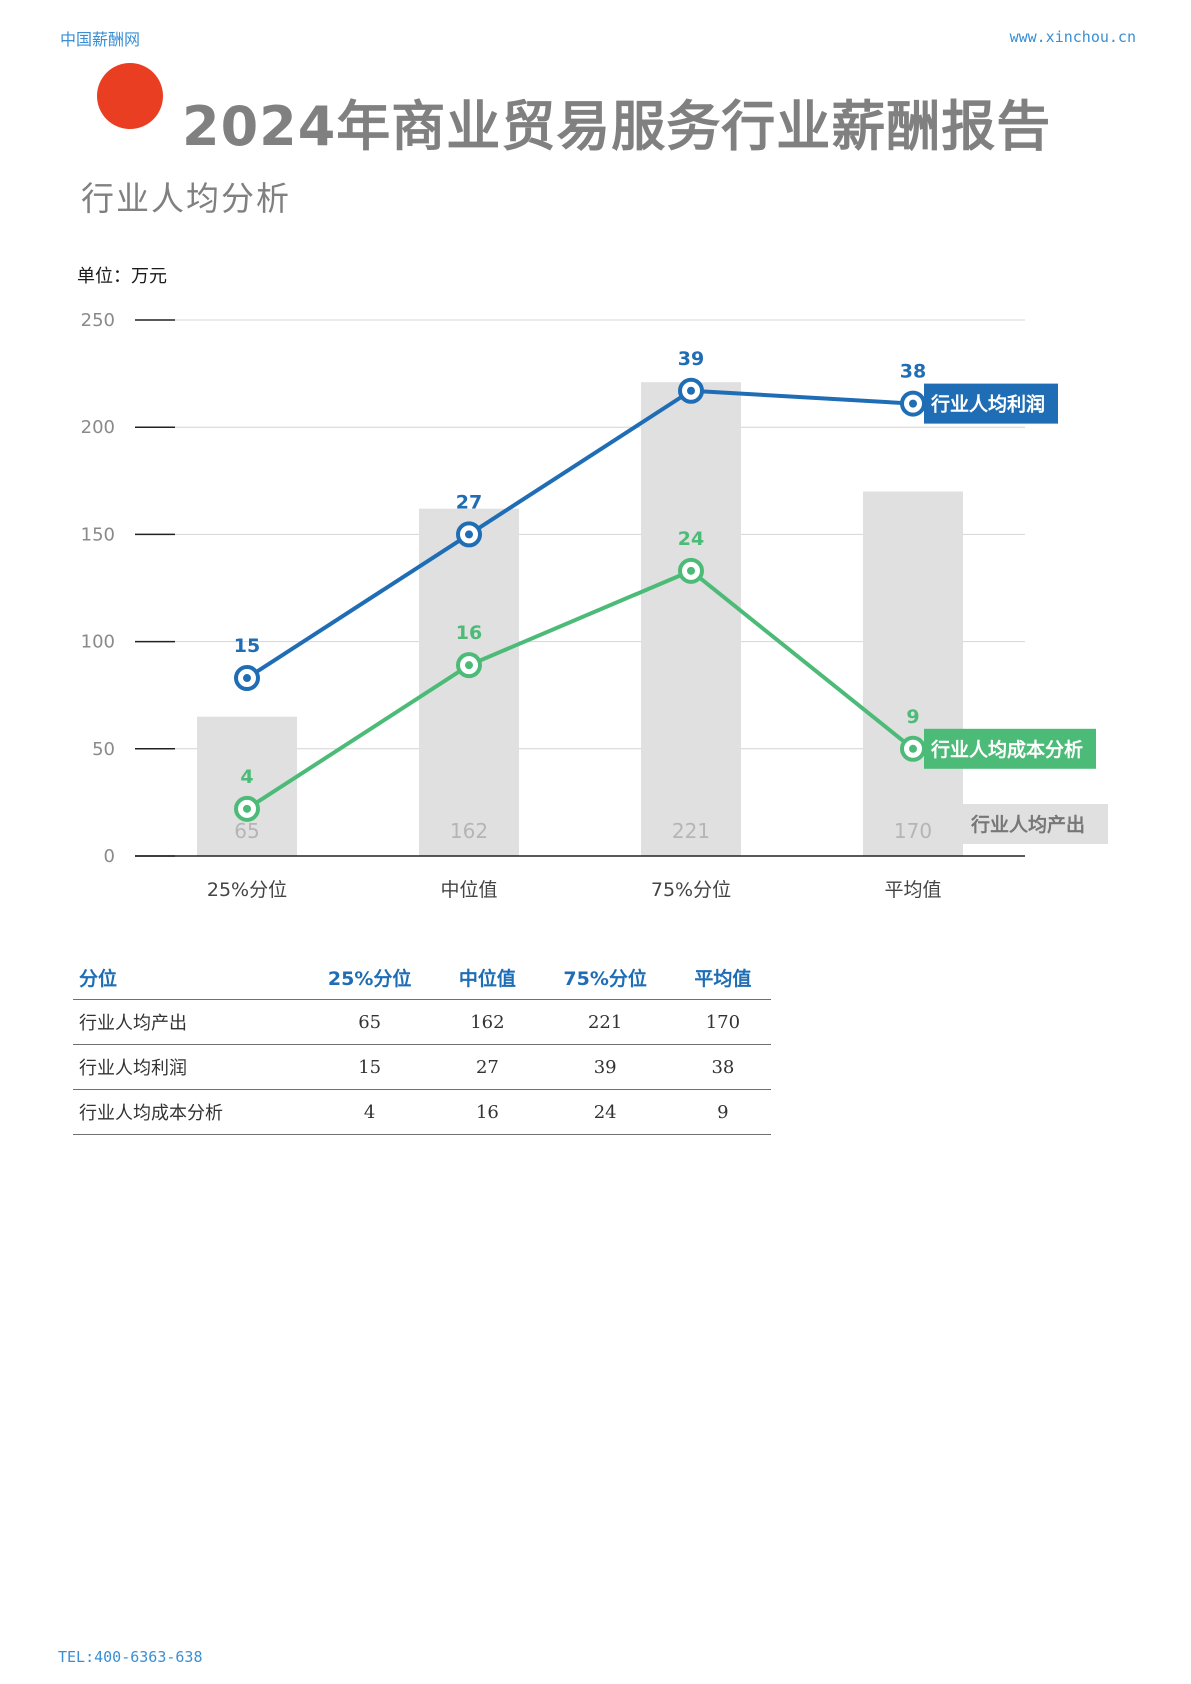 The height and width of the screenshot is (1684, 1191). What do you see at coordinates (109, 856) in the screenshot?
I see `y-tick-label: 0` at bounding box center [109, 856].